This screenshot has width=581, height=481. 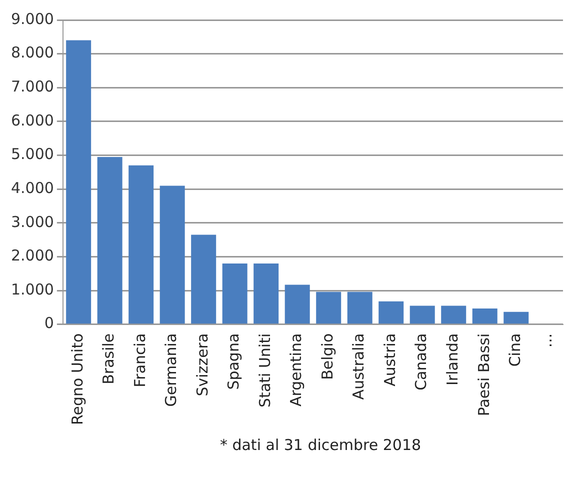 What do you see at coordinates (515, 350) in the screenshot?
I see `x-tick-label: Cina` at bounding box center [515, 350].